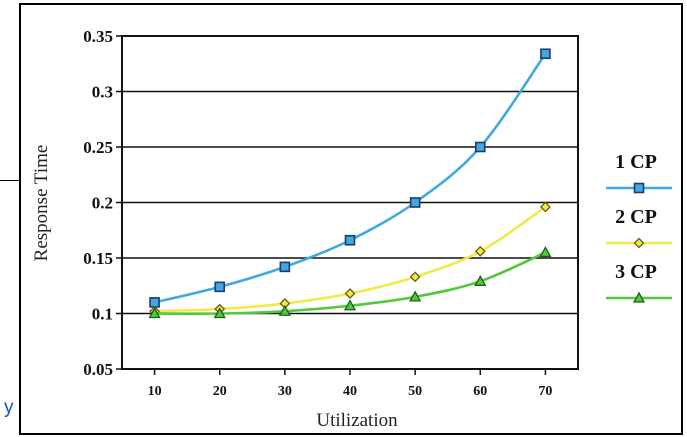 This screenshot has width=687, height=437. Describe the element at coordinates (350, 391) in the screenshot. I see `x-tick-label: 40` at that location.